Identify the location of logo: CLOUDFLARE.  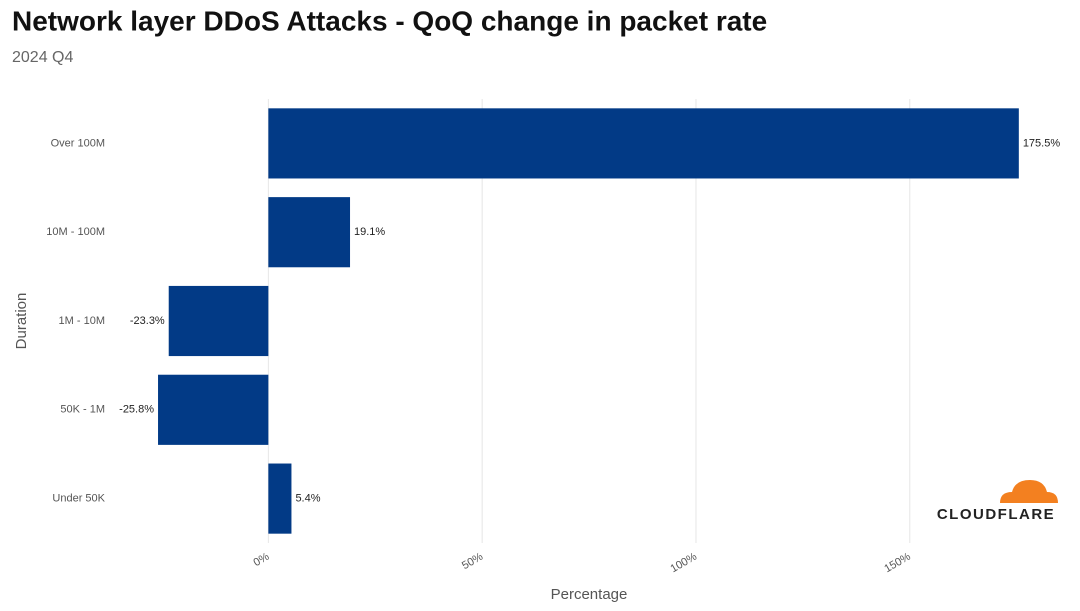
(997, 501).